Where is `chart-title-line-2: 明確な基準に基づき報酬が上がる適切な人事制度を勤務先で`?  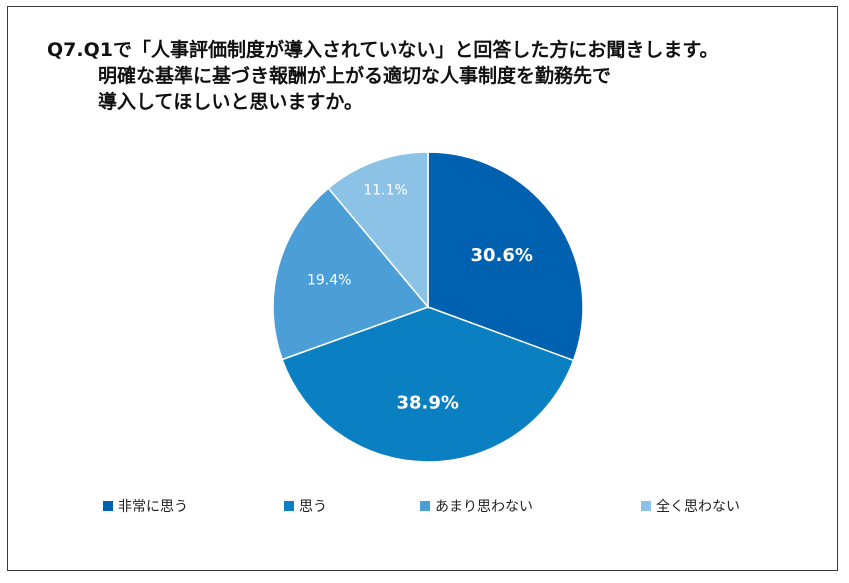
chart-title-line-2: 明確な基準に基づき報酬が上がる適切な人事制度を勤務先で is located at coordinates (355, 76).